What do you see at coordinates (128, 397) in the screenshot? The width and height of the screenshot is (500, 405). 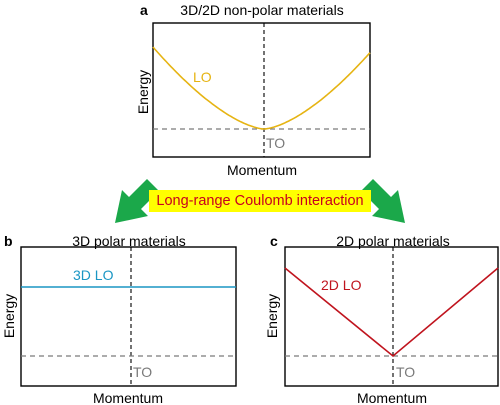 I see `panel-b-xlabel: Momentum` at bounding box center [128, 397].